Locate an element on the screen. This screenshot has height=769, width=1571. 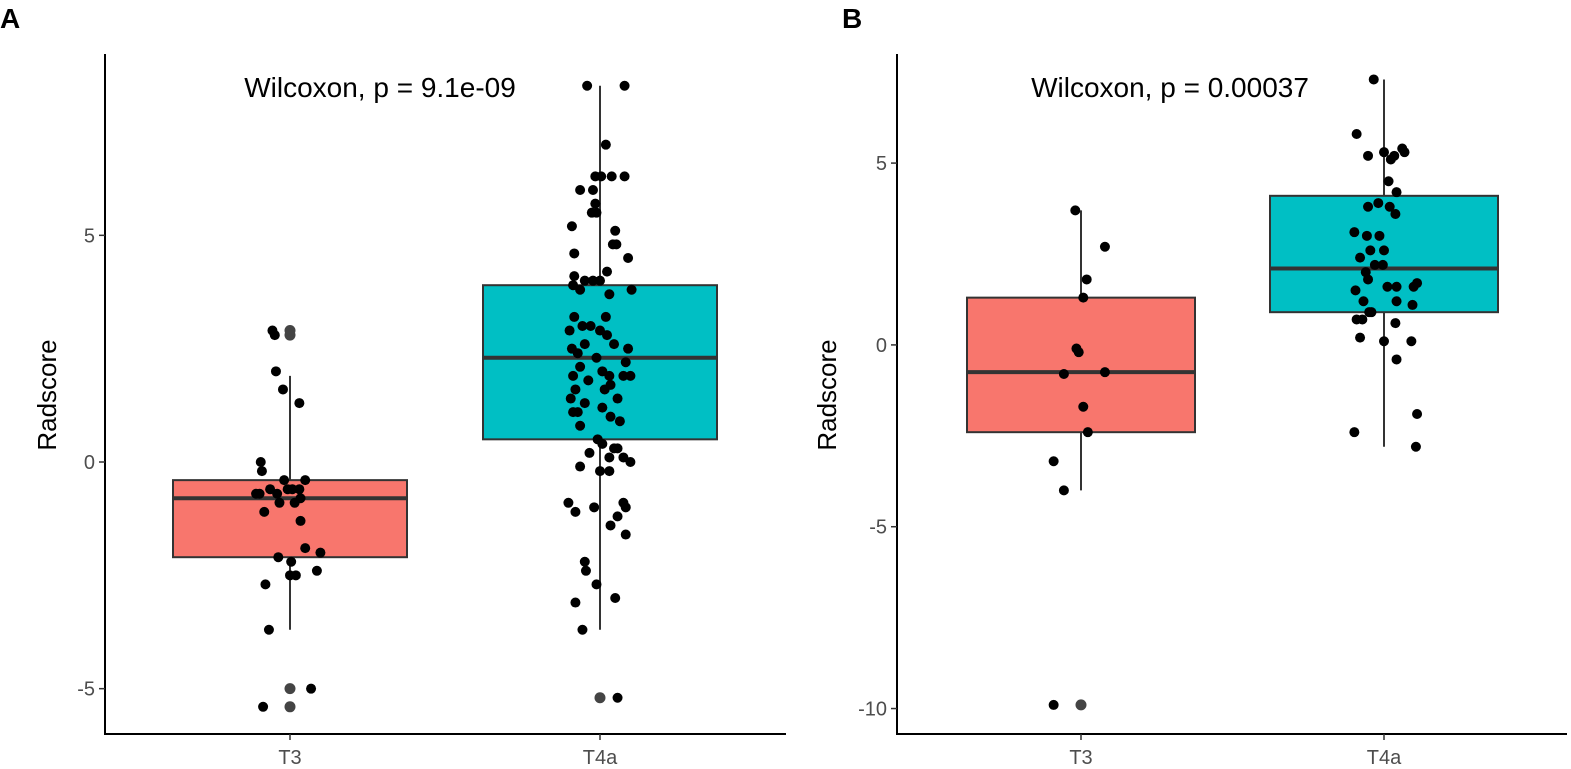
panel-a-ytick-label: -5 is located at coordinates (86, 690).